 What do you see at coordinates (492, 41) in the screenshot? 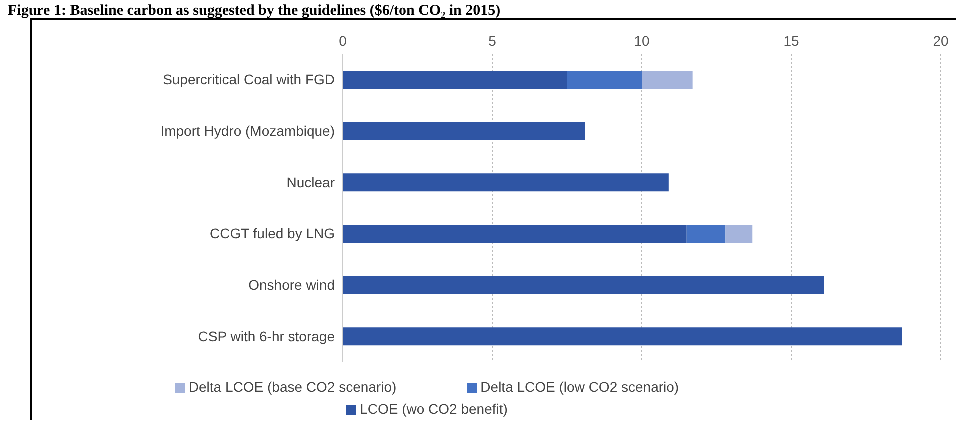
I see `x-tick-label: 5` at bounding box center [492, 41].